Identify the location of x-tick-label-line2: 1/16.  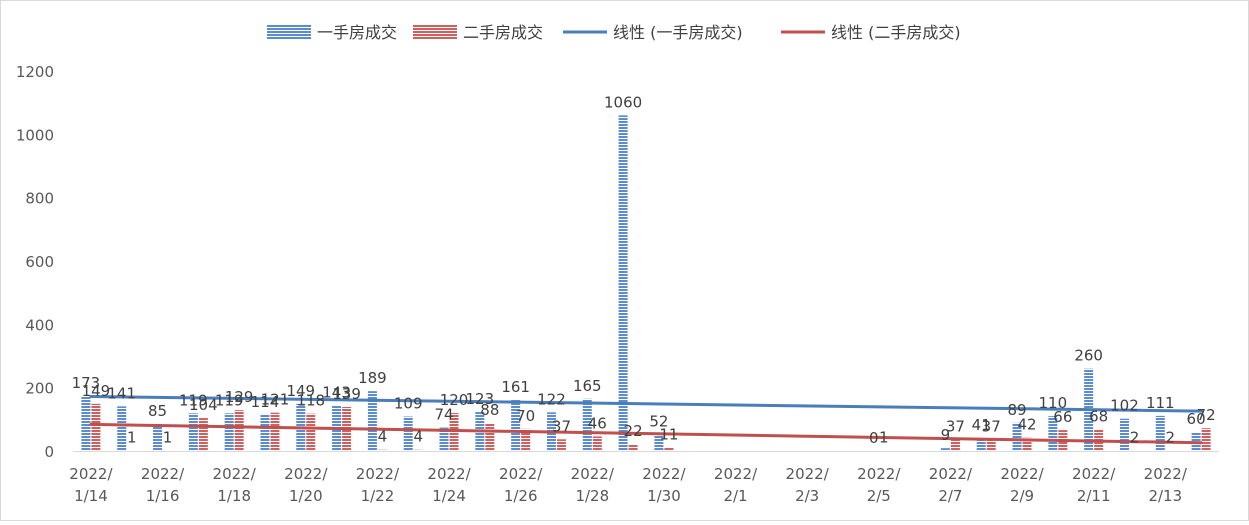
(163, 496).